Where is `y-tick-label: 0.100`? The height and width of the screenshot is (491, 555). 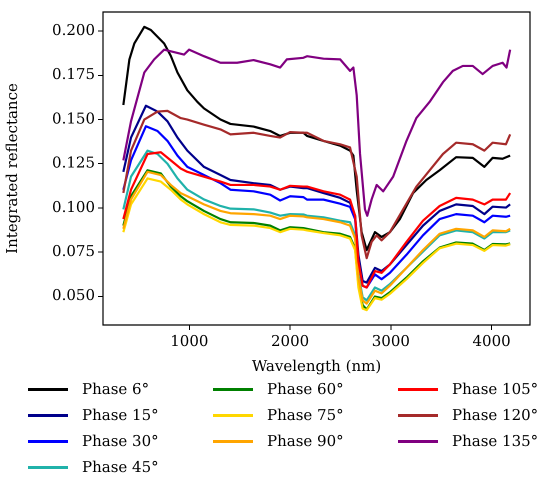
y-tick-label: 0.100 is located at coordinates (73, 207).